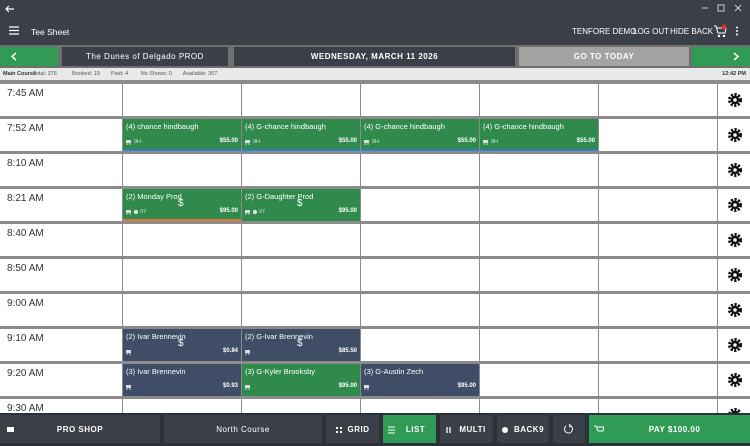 The height and width of the screenshot is (446, 750). What do you see at coordinates (721, 56) in the screenshot?
I see `next-day-button` at bounding box center [721, 56].